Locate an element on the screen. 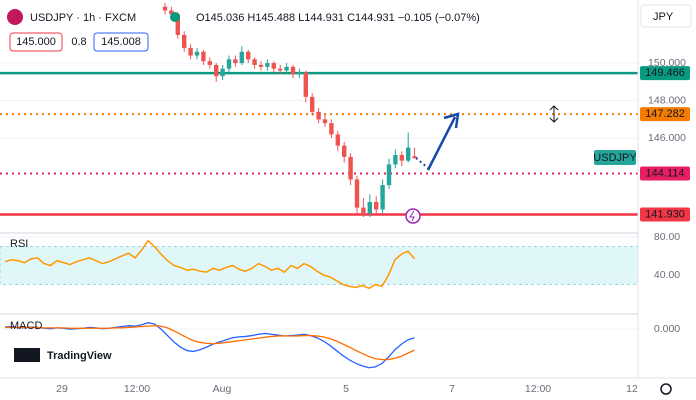 The image size is (696, 400). x-tick-label: 7 is located at coordinates (452, 389).